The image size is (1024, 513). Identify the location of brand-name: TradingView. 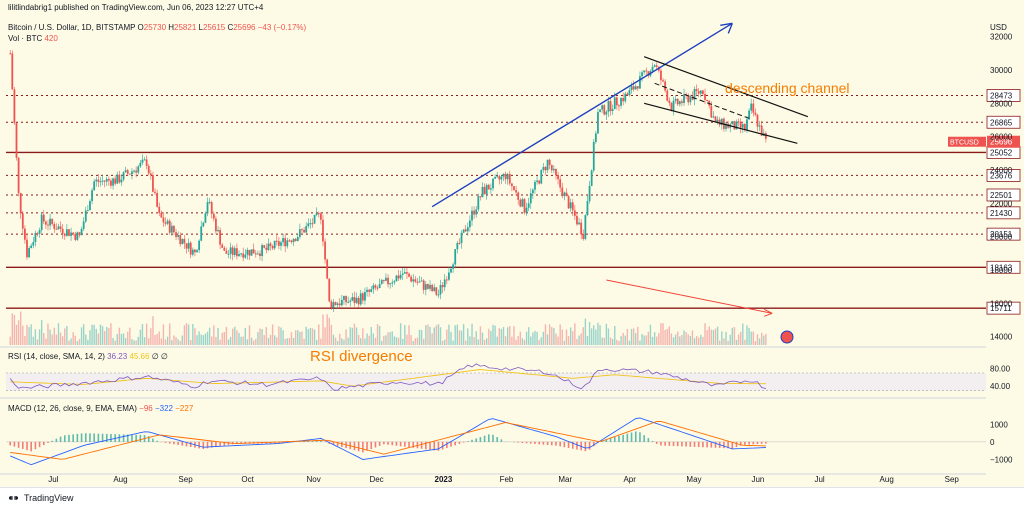
(49, 498).